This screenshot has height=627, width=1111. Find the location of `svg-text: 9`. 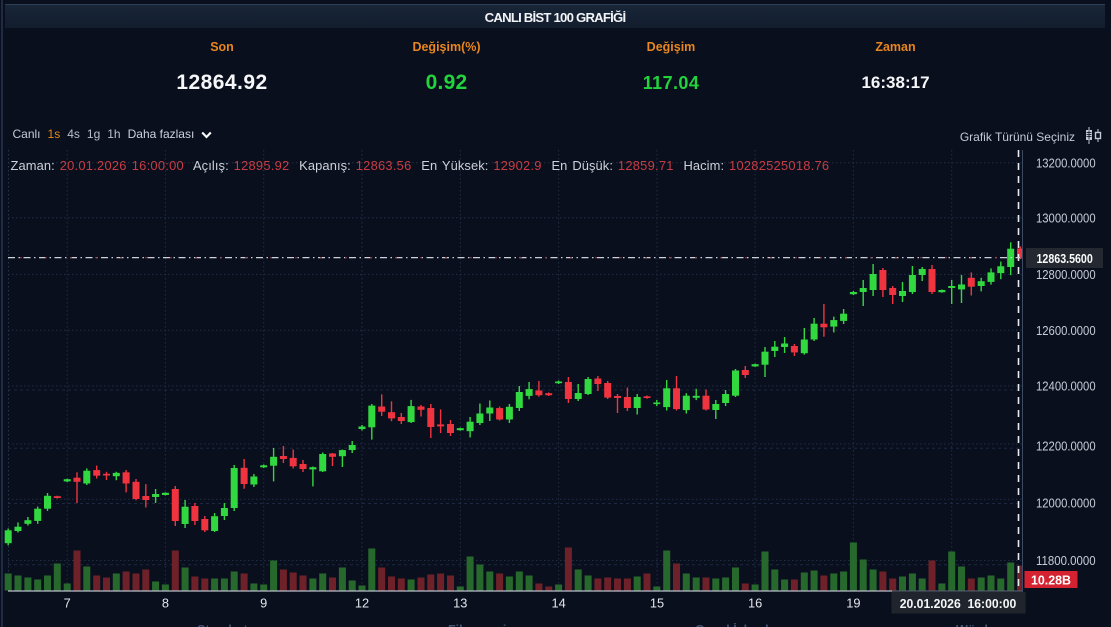

svg-text: 9 is located at coordinates (263, 603).